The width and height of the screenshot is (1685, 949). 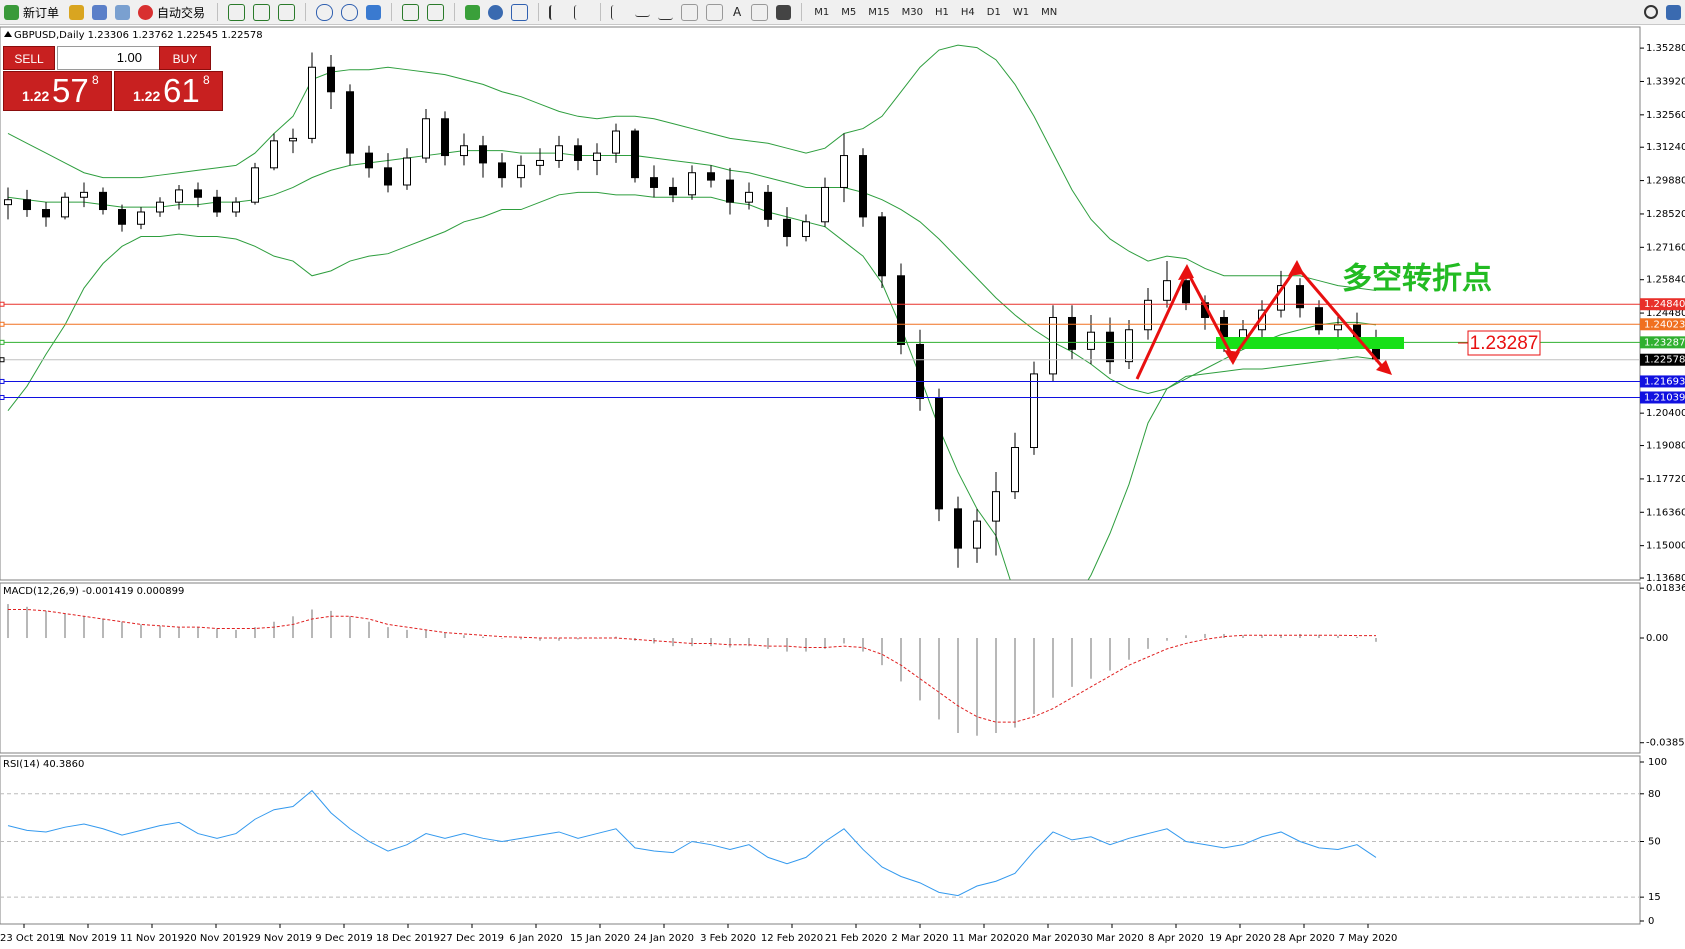 What do you see at coordinates (983, 938) in the screenshot?
I see `x-tick-label: 11 Mar 2020` at bounding box center [983, 938].